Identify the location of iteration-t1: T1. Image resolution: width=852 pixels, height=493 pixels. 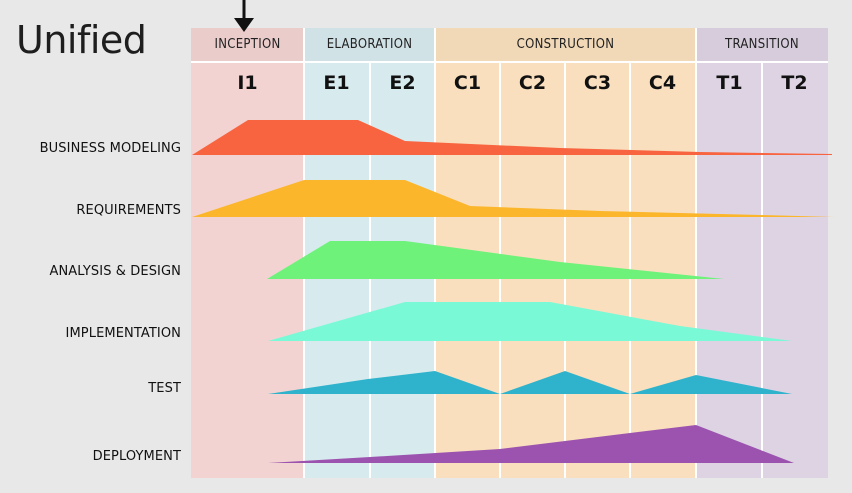
(729, 83).